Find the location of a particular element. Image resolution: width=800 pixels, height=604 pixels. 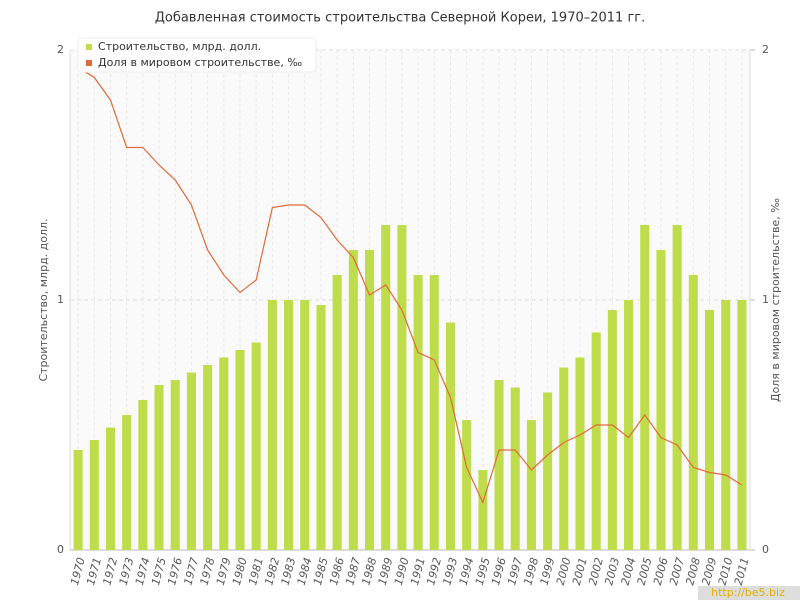

y2-axis-label: Доля в мировом строительстве, ‰ is located at coordinates (775, 300).